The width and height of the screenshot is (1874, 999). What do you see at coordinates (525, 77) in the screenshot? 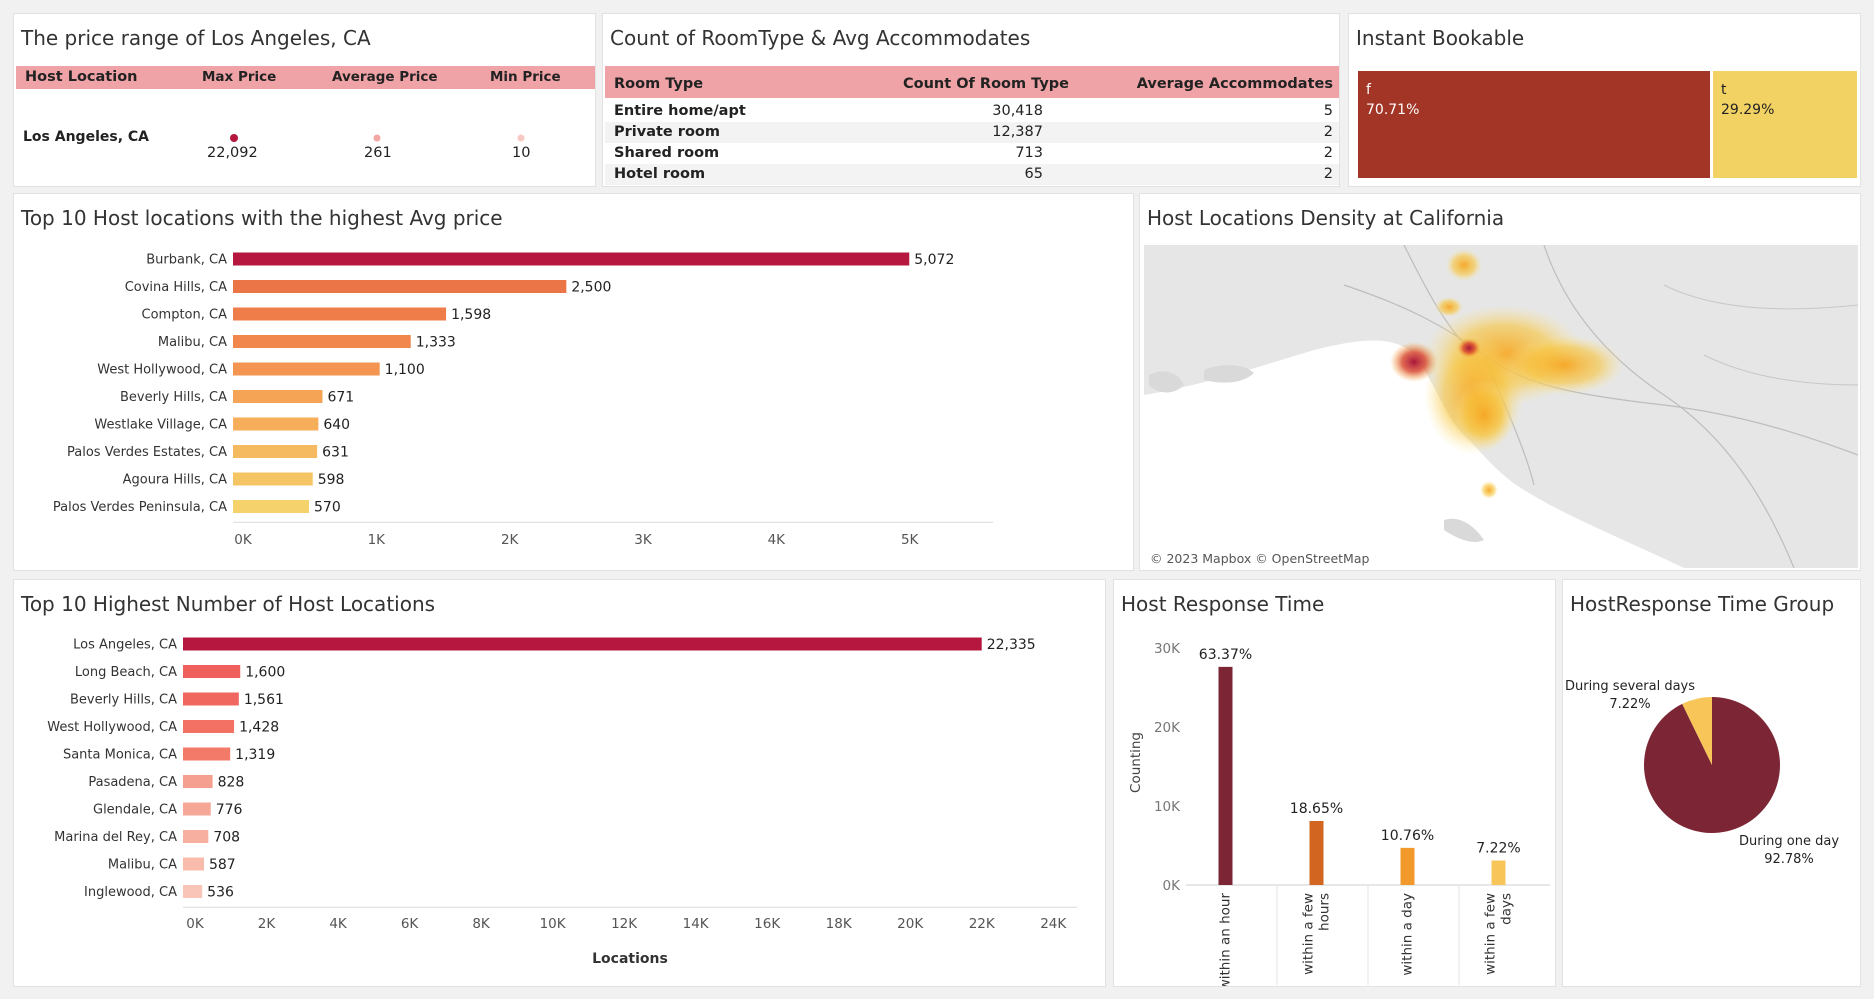
I see `header-min-price: Min Price` at bounding box center [525, 77].